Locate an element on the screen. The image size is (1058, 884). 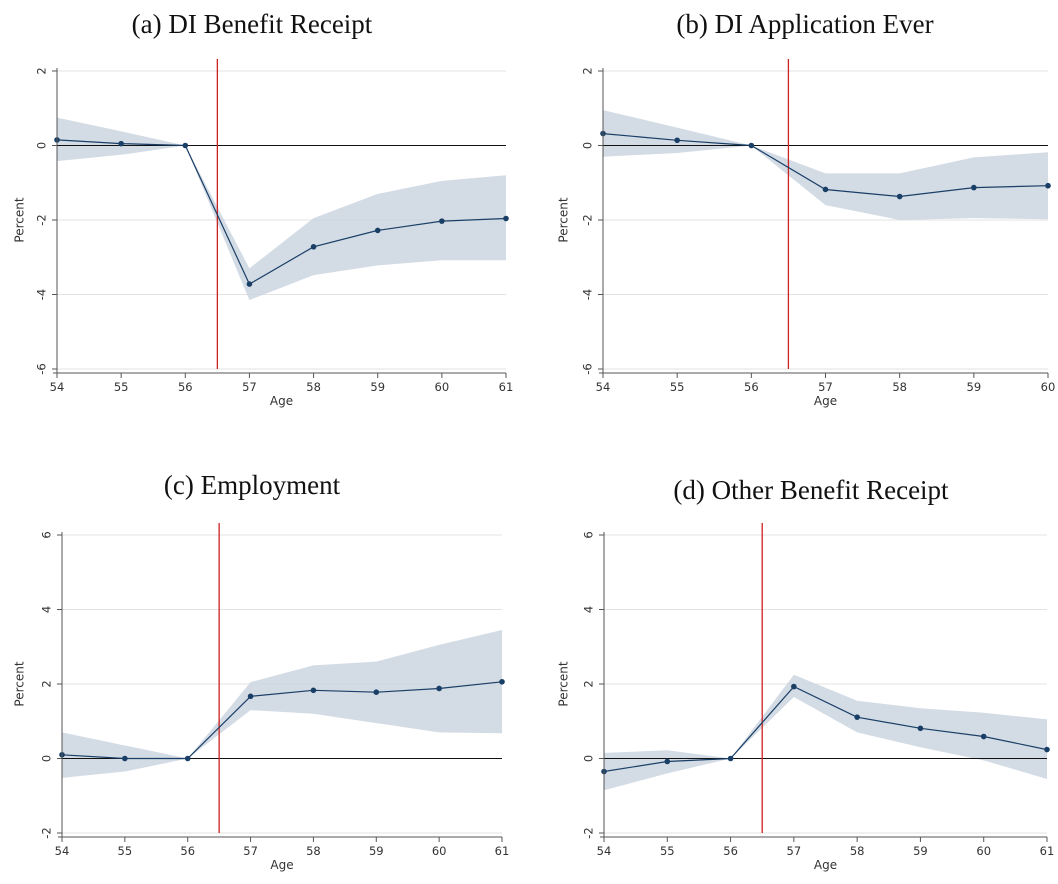
panel-title: (a) DI Benefit Receipt is located at coordinates (252, 24).